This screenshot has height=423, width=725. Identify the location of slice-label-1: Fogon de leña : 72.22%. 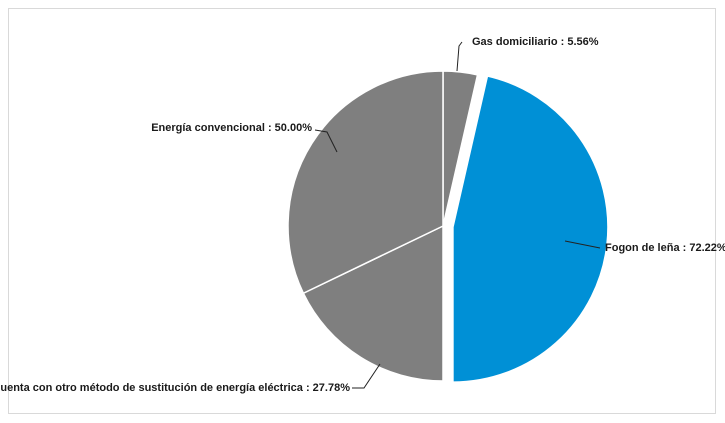
(665, 248).